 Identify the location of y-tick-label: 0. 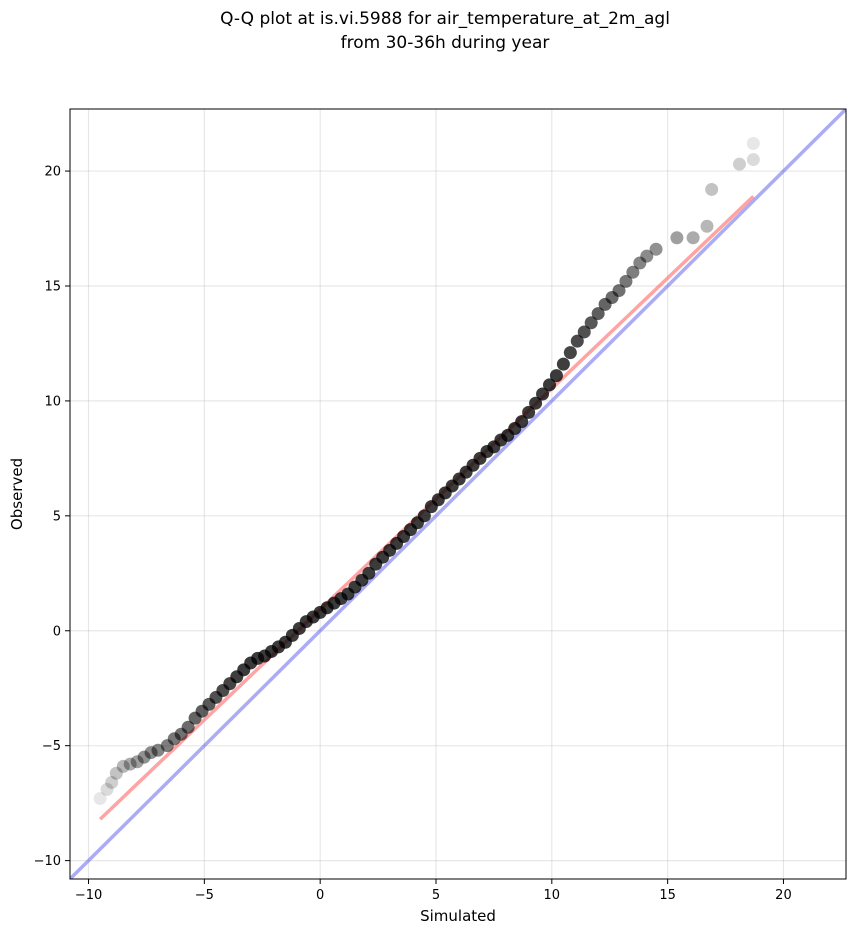
(57, 631).